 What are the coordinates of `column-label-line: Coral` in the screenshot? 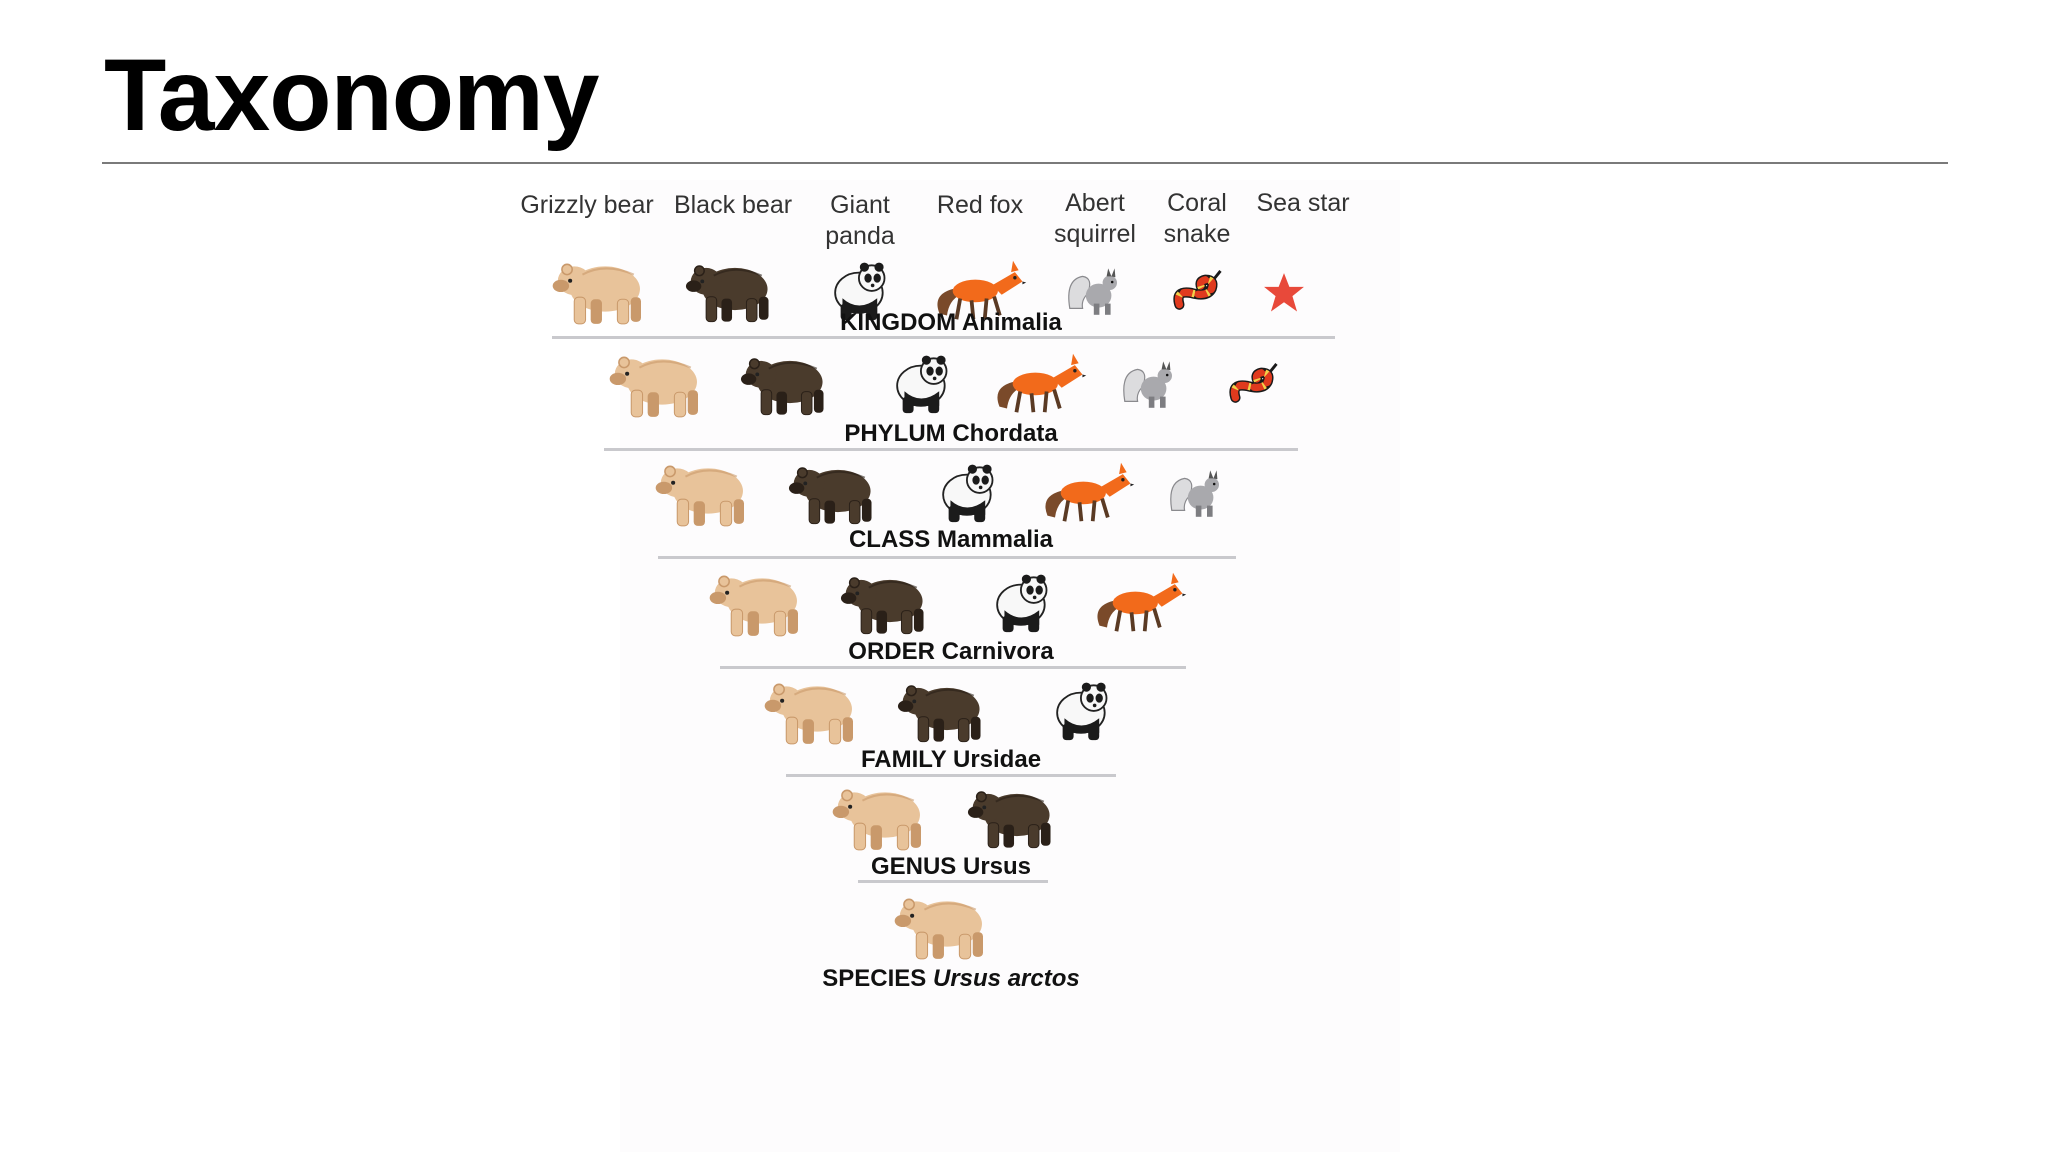 It's located at (1197, 203).